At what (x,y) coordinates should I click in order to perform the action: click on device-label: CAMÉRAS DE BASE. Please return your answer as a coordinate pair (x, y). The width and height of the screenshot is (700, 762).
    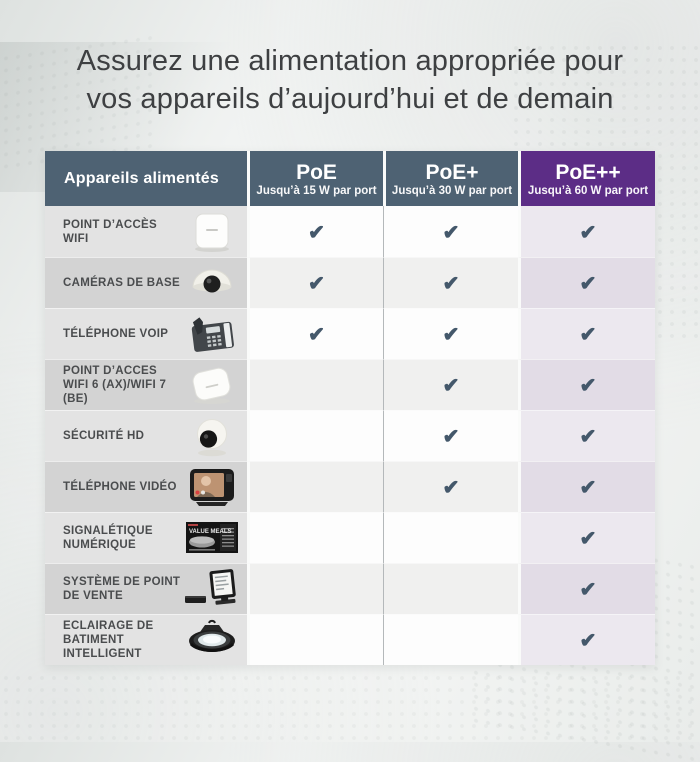
    Looking at the image, I should click on (121, 283).